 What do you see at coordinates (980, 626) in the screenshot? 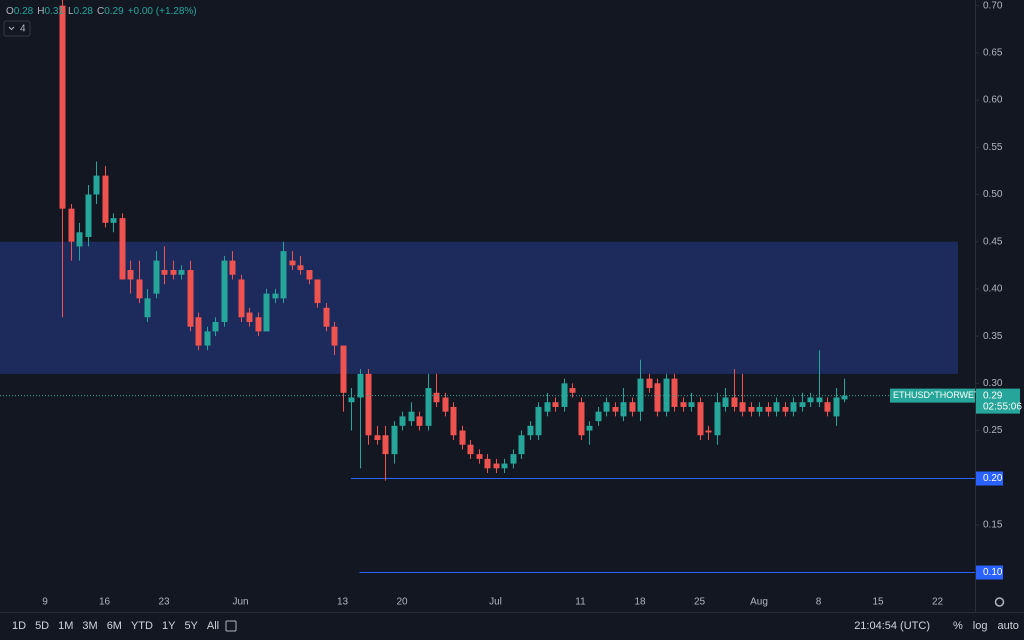
I see `scale-option: log` at bounding box center [980, 626].